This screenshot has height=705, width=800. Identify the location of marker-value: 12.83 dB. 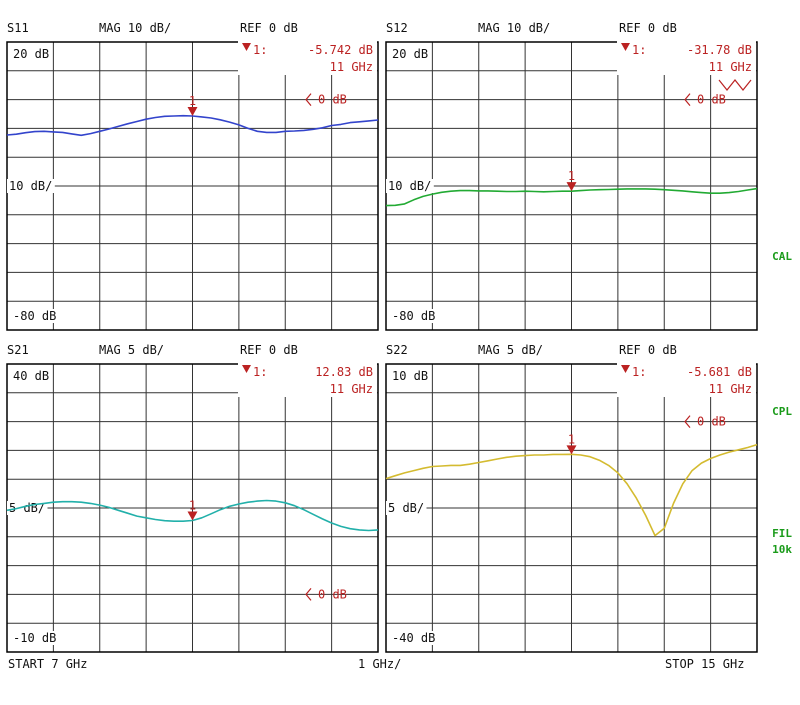
(344, 372).